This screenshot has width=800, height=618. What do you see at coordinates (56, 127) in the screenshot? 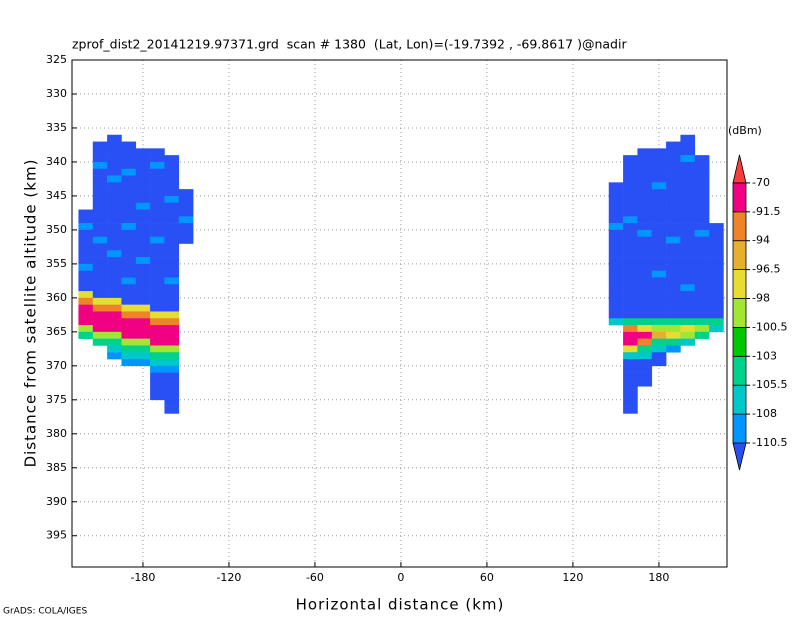
I see `y-tick-label: 335` at bounding box center [56, 127].